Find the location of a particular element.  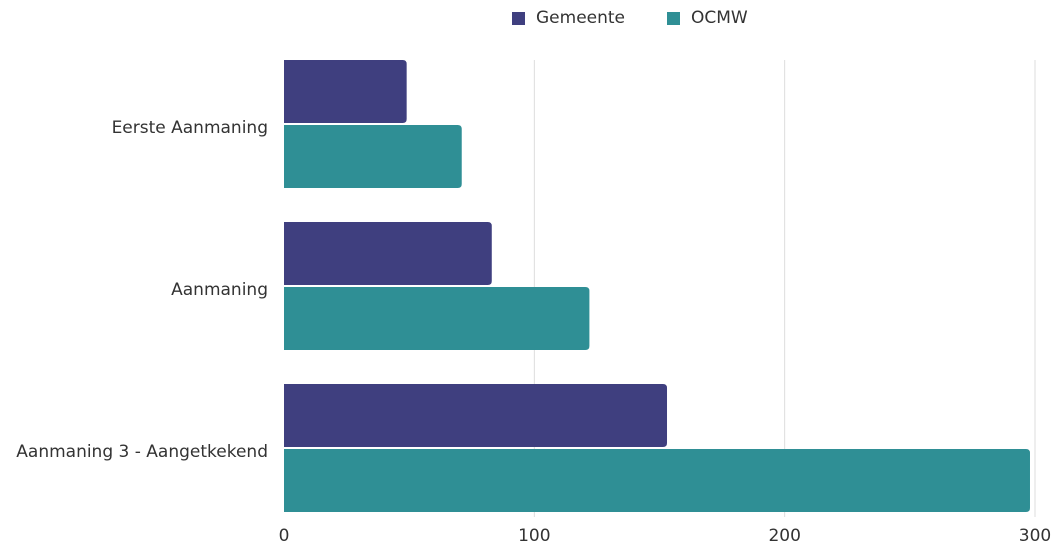

x-tick-label: 0 is located at coordinates (284, 536).